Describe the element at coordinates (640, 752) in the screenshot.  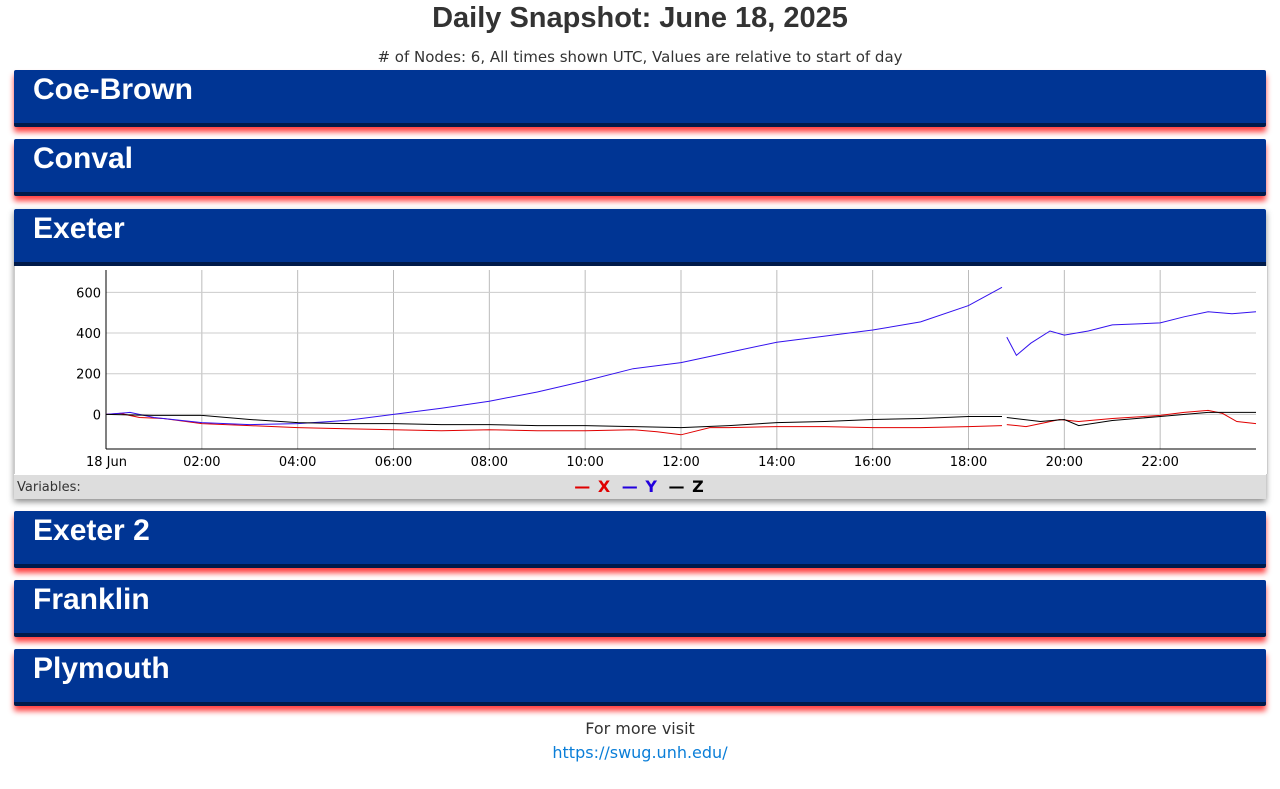
I see `footer-link: https://swug.unh.edu/` at that location.